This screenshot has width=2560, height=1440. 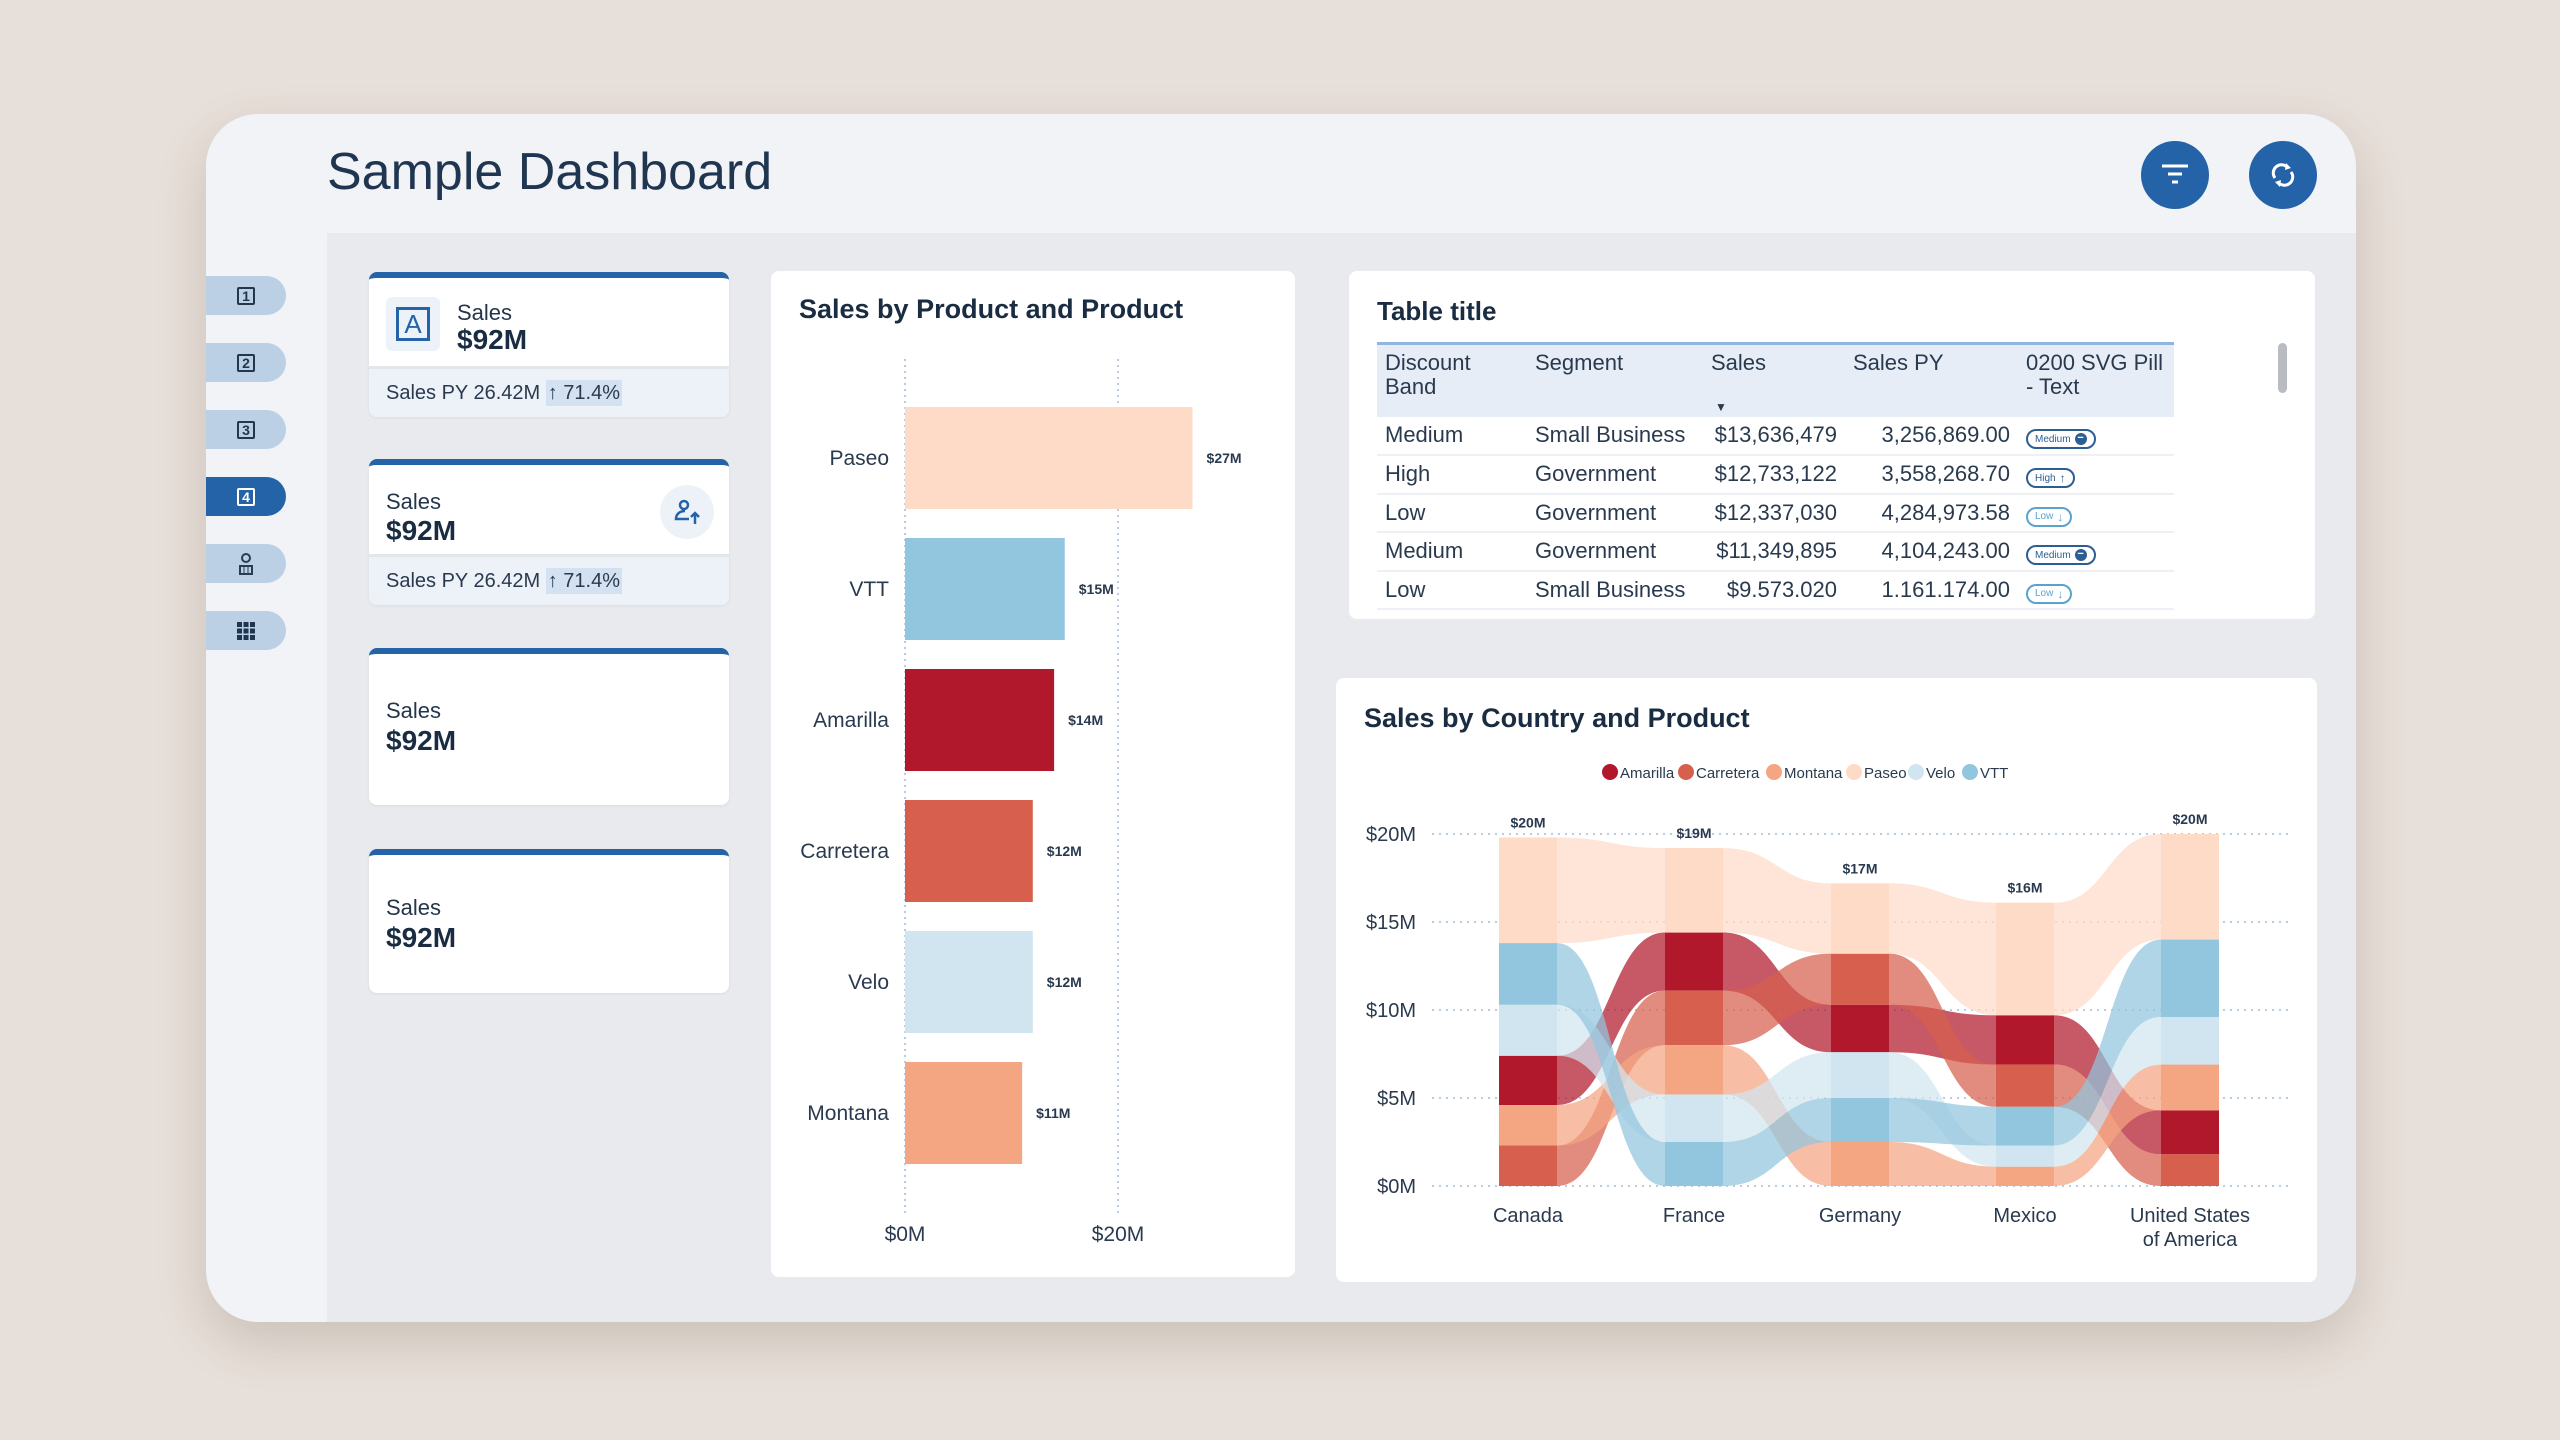 I want to click on legend-marker-paseo, so click(x=1854, y=772).